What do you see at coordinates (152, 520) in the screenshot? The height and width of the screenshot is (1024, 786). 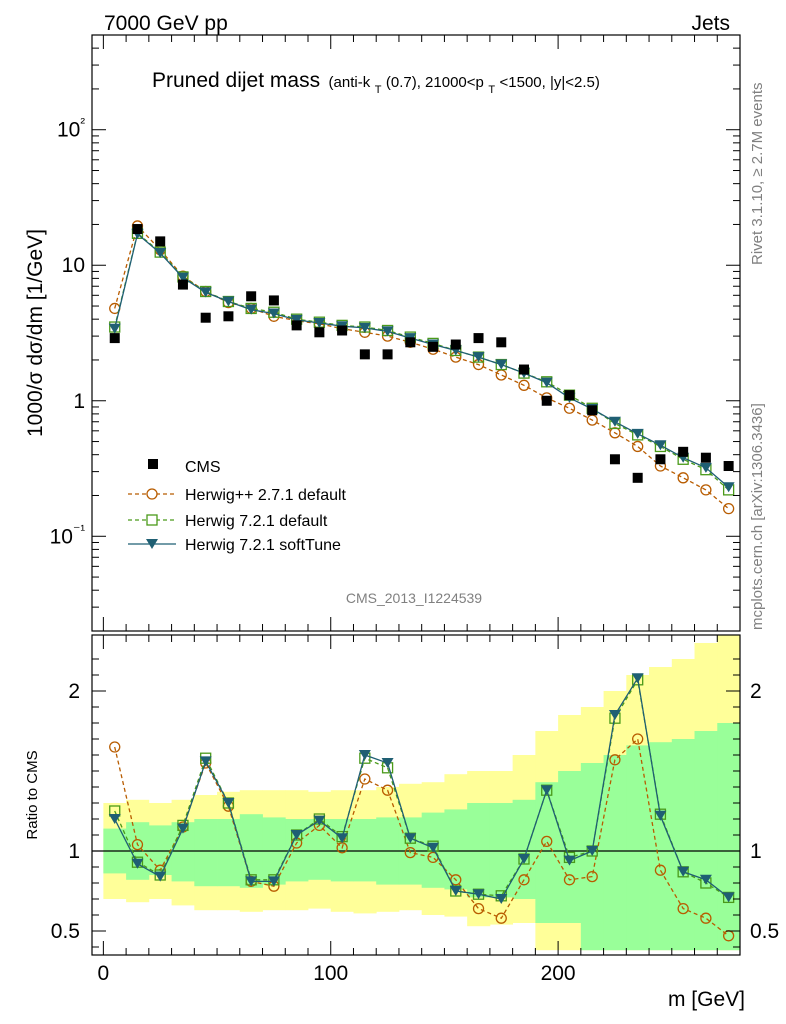 I see `legend-herwig7-default-marker` at bounding box center [152, 520].